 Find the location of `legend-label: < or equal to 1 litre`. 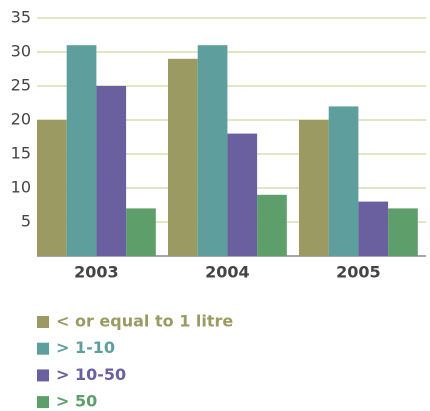

legend-label: < or equal to 1 litre is located at coordinates (144, 321).